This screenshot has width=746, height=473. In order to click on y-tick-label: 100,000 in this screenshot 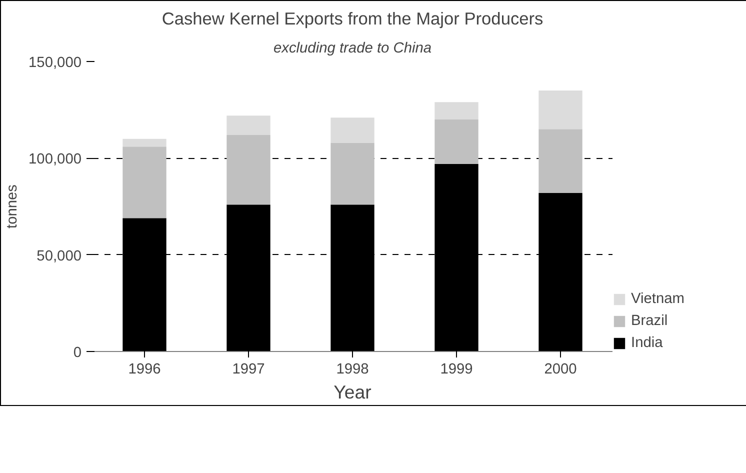, I will do `click(55, 160)`.